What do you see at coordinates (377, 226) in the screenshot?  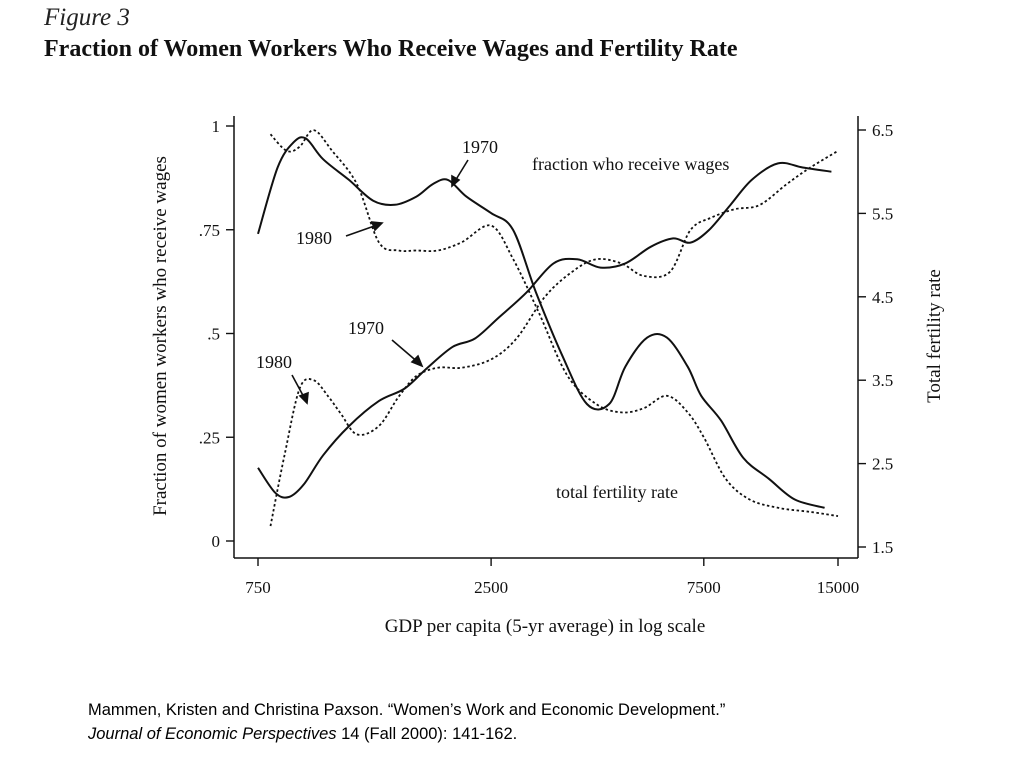 I see `arrow-head-wages-1980` at bounding box center [377, 226].